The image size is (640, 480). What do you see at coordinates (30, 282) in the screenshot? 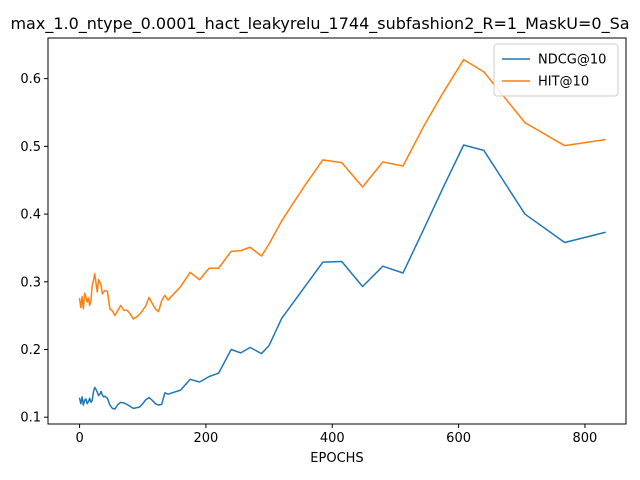
I see `y-tick-label: 0.3` at bounding box center [30, 282].